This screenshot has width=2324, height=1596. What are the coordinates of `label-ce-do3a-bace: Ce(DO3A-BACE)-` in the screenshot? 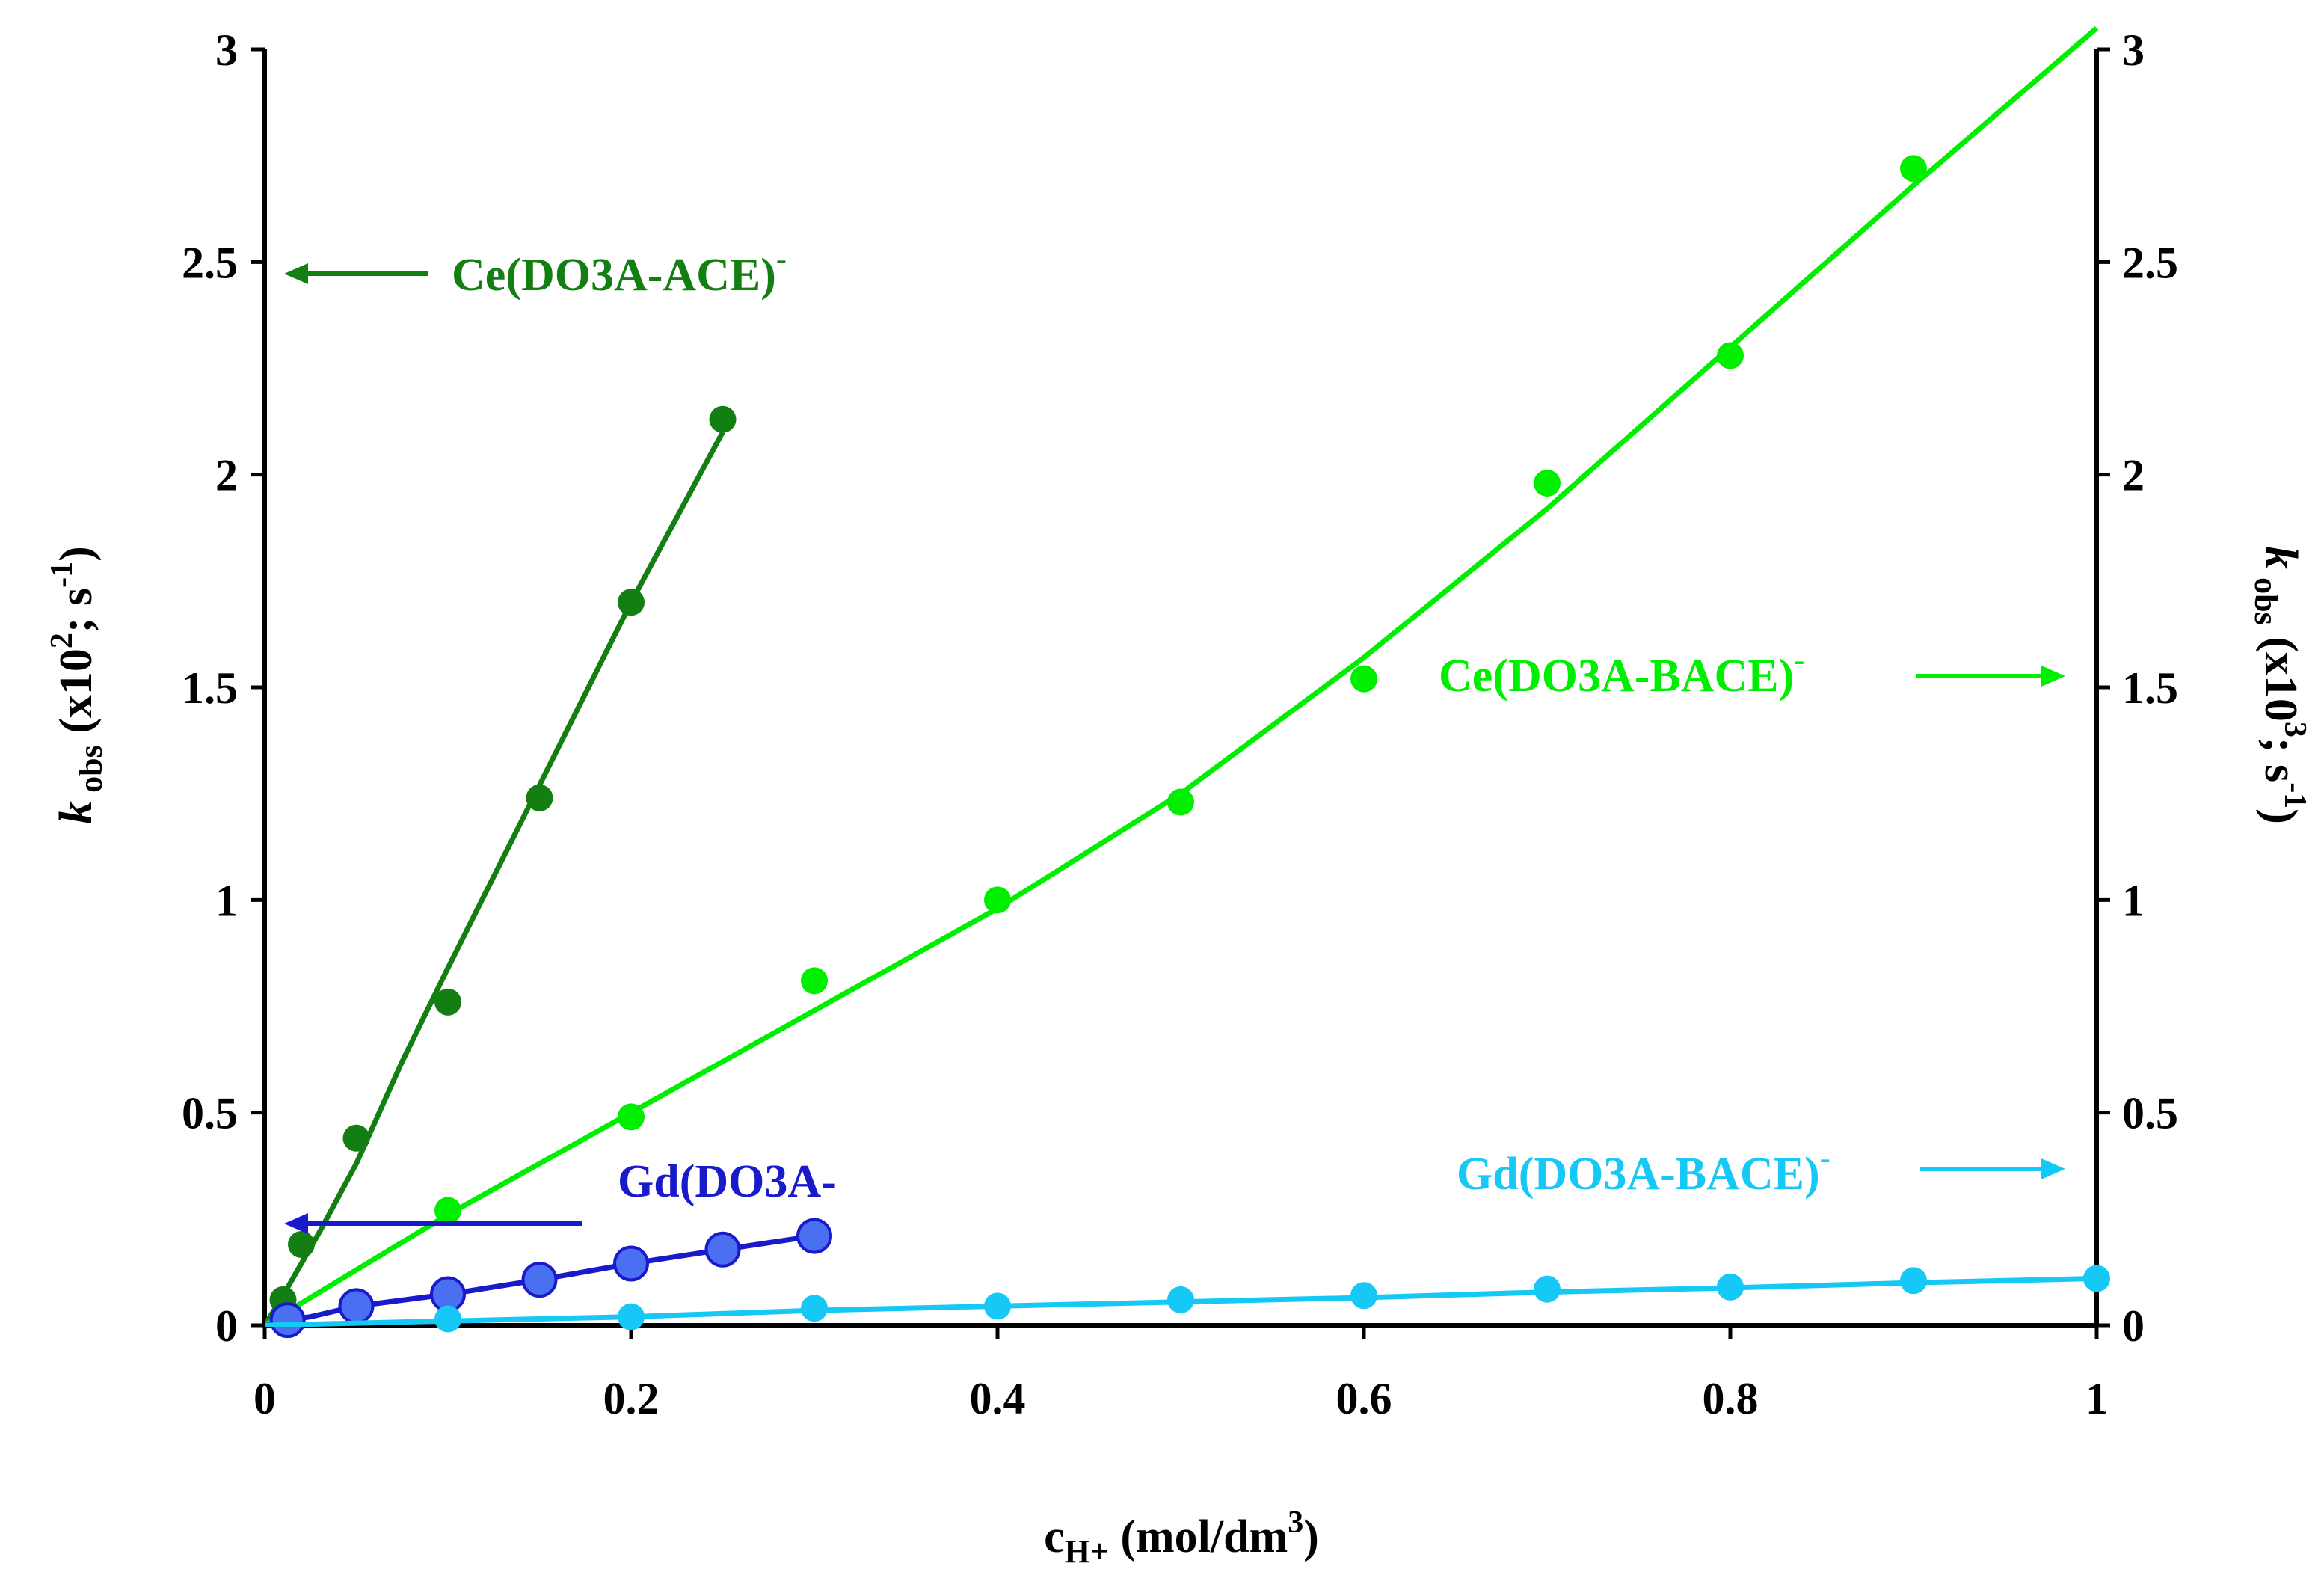 It's located at (1752, 672).